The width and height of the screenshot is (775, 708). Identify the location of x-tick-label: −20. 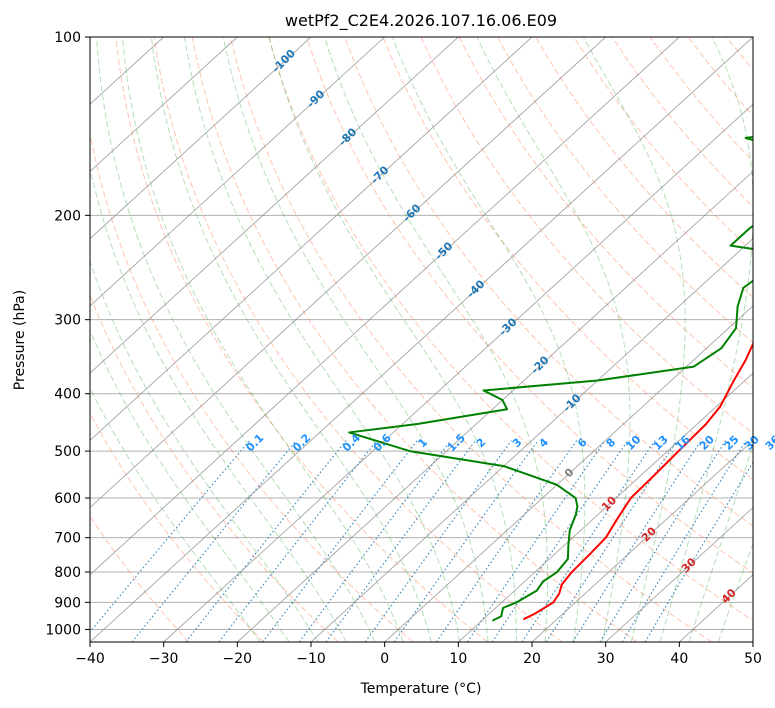
(238, 659).